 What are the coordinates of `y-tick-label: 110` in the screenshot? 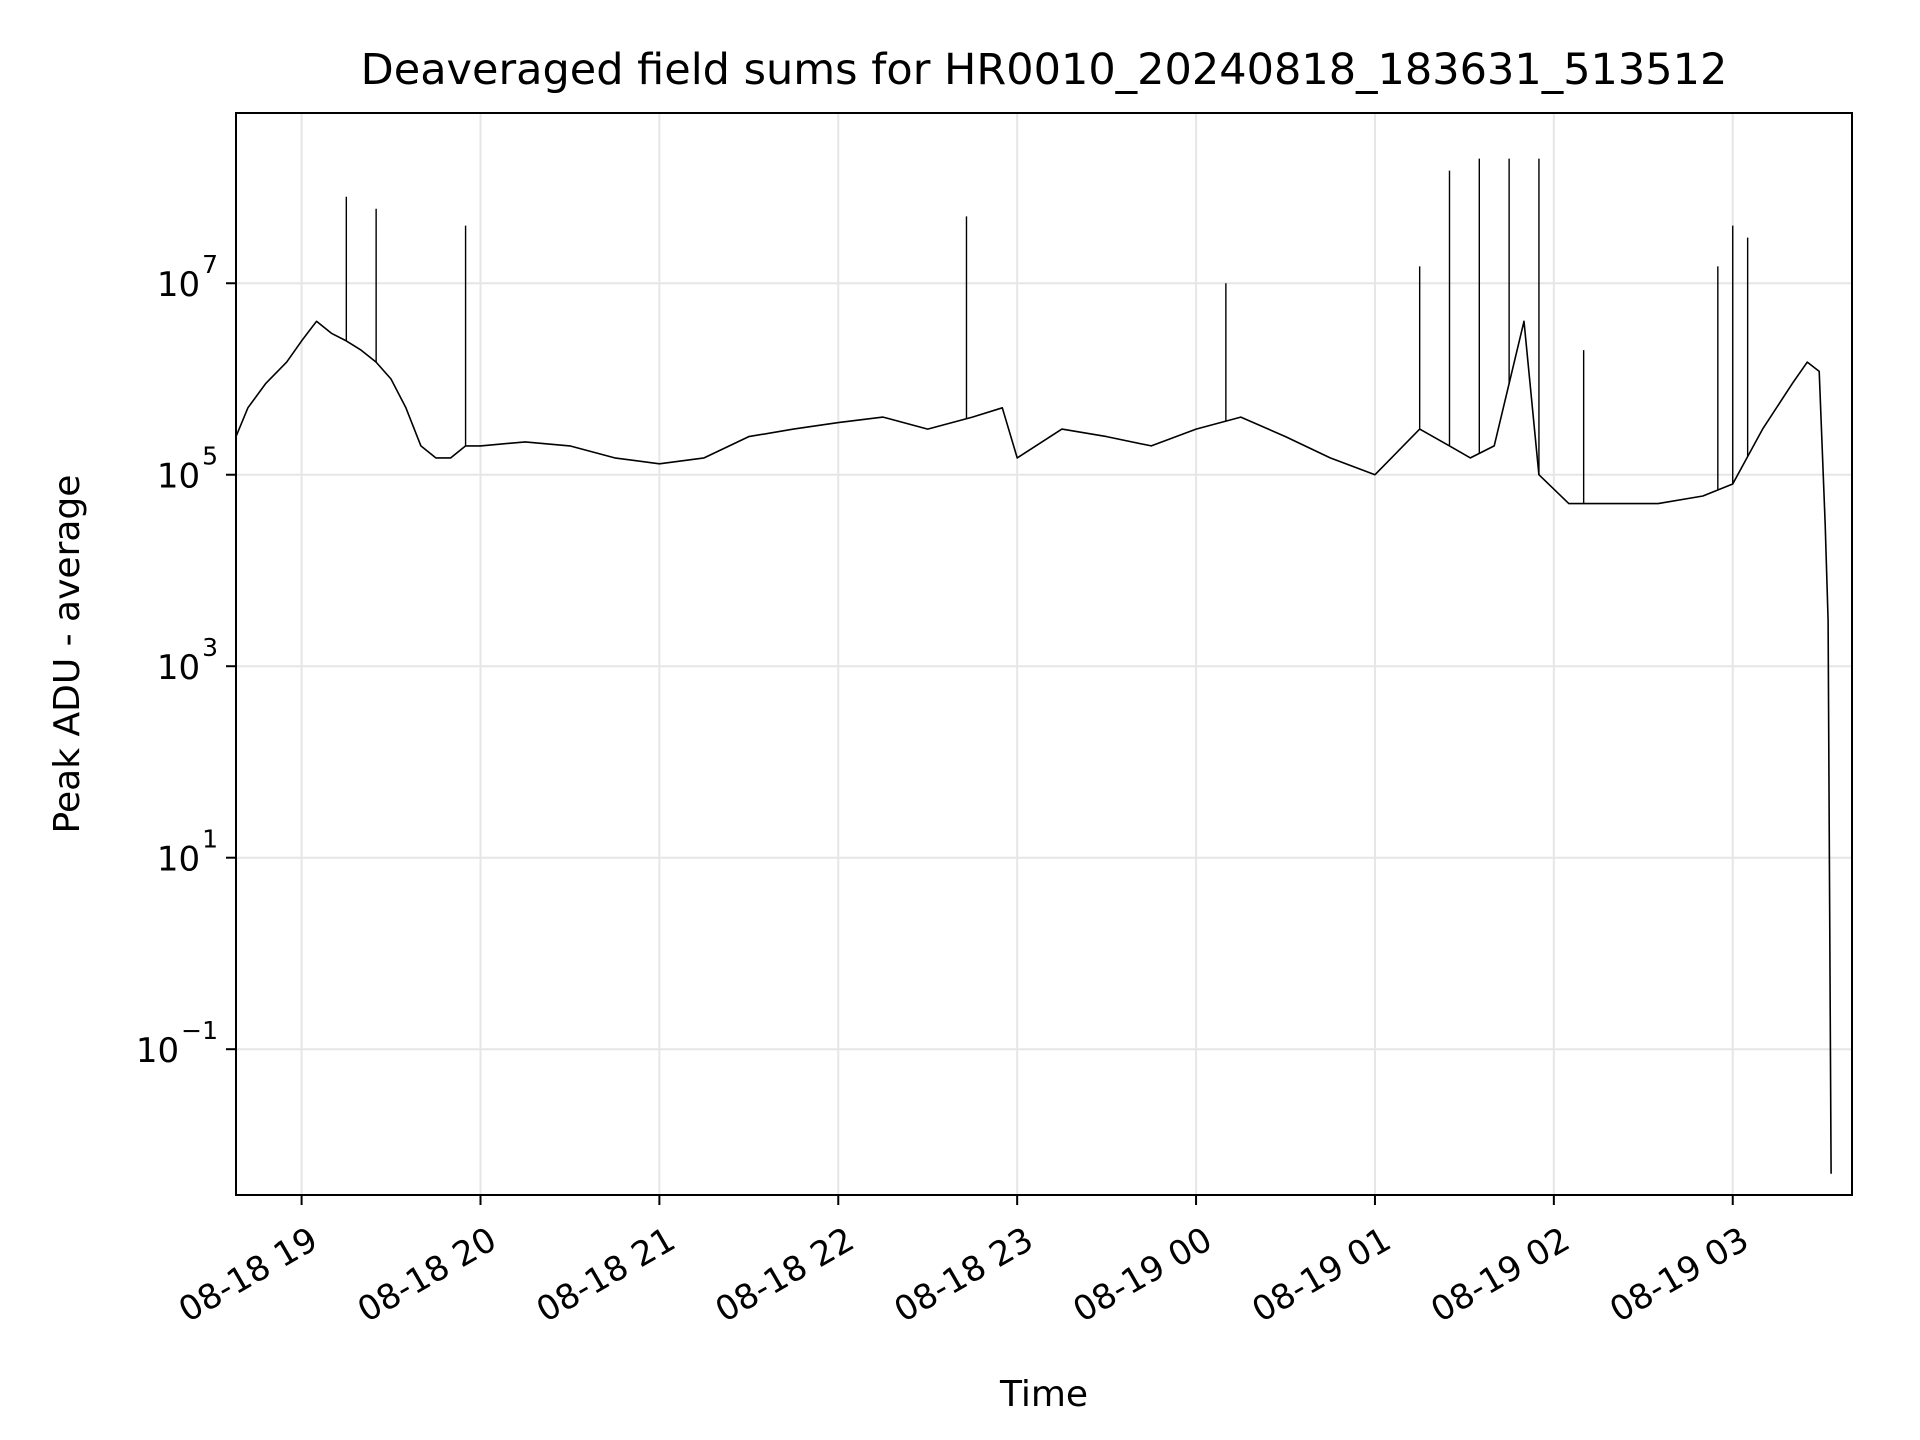 It's located at (187, 852).